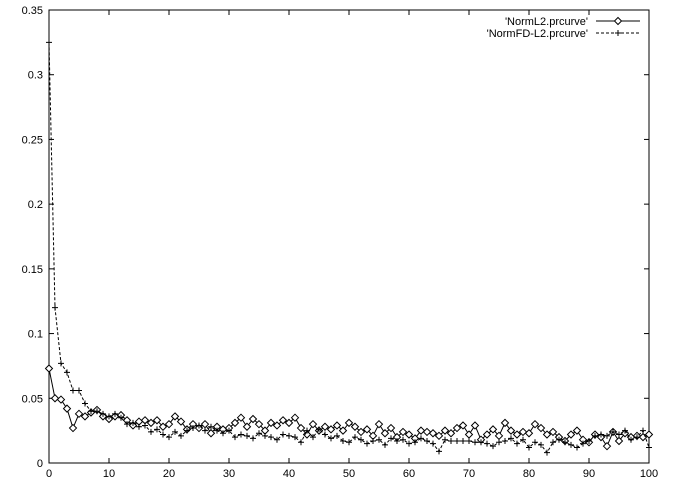 The image size is (673, 484). I want to click on y-tick-label: 0.1, so click(35, 335).